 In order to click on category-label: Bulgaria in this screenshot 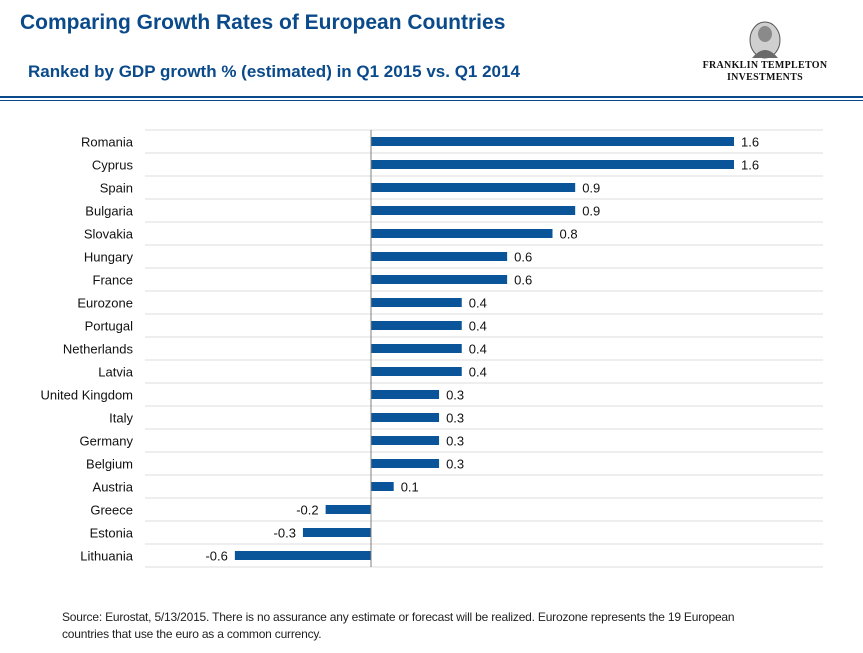, I will do `click(109, 211)`.